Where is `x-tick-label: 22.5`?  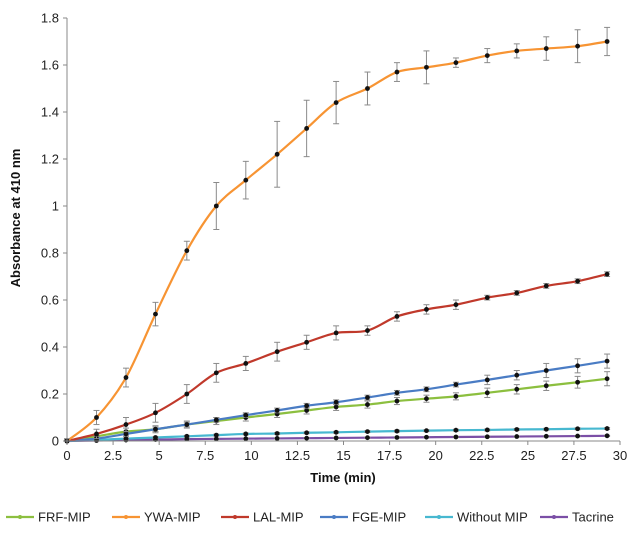
x-tick-label: 22.5 is located at coordinates (481, 455).